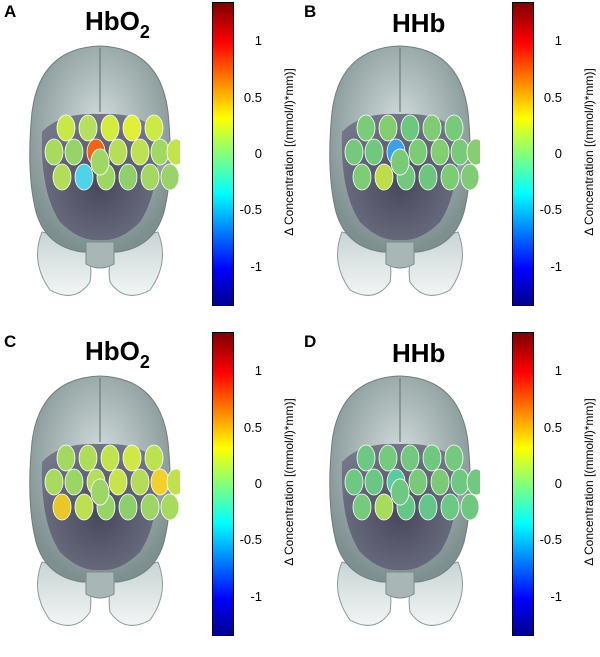 The width and height of the screenshot is (600, 657). I want to click on title-sub: 2, so click(144, 32).